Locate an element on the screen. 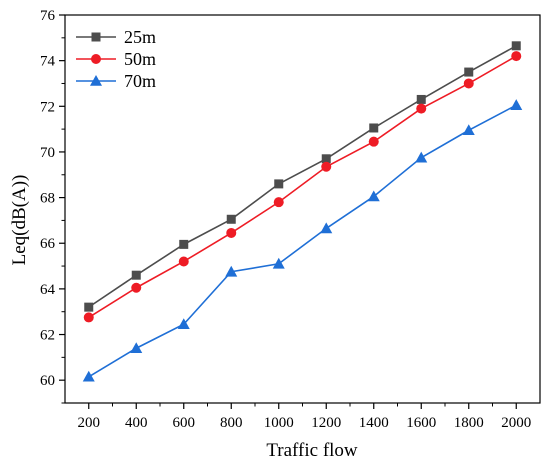 Image resolution: width=550 pixels, height=463 pixels. x-tick-label: 800 is located at coordinates (231, 423).